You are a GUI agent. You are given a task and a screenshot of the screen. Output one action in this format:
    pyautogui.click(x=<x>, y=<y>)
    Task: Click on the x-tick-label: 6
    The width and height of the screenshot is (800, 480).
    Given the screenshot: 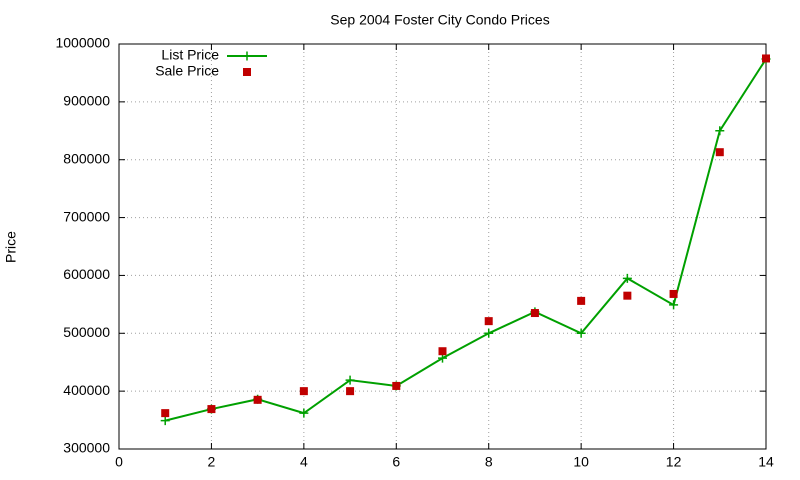 What is the action you would take?
    pyautogui.click(x=396, y=462)
    